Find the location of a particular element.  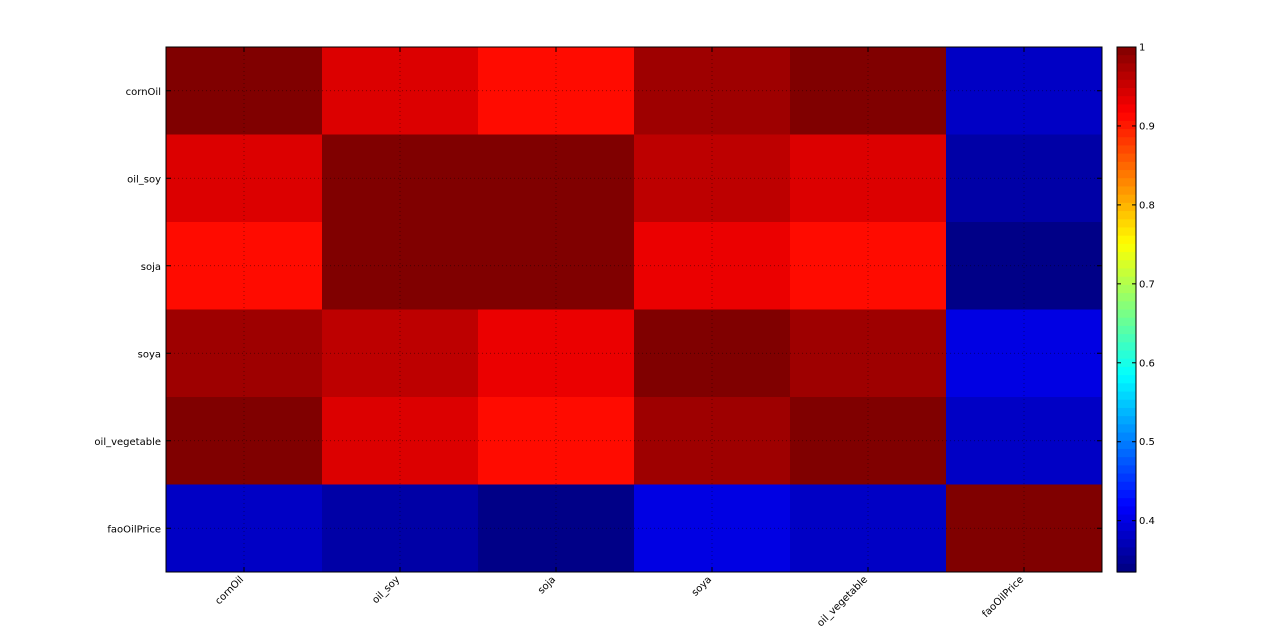

row-label-cornoil: cornOil is located at coordinates (143, 92).